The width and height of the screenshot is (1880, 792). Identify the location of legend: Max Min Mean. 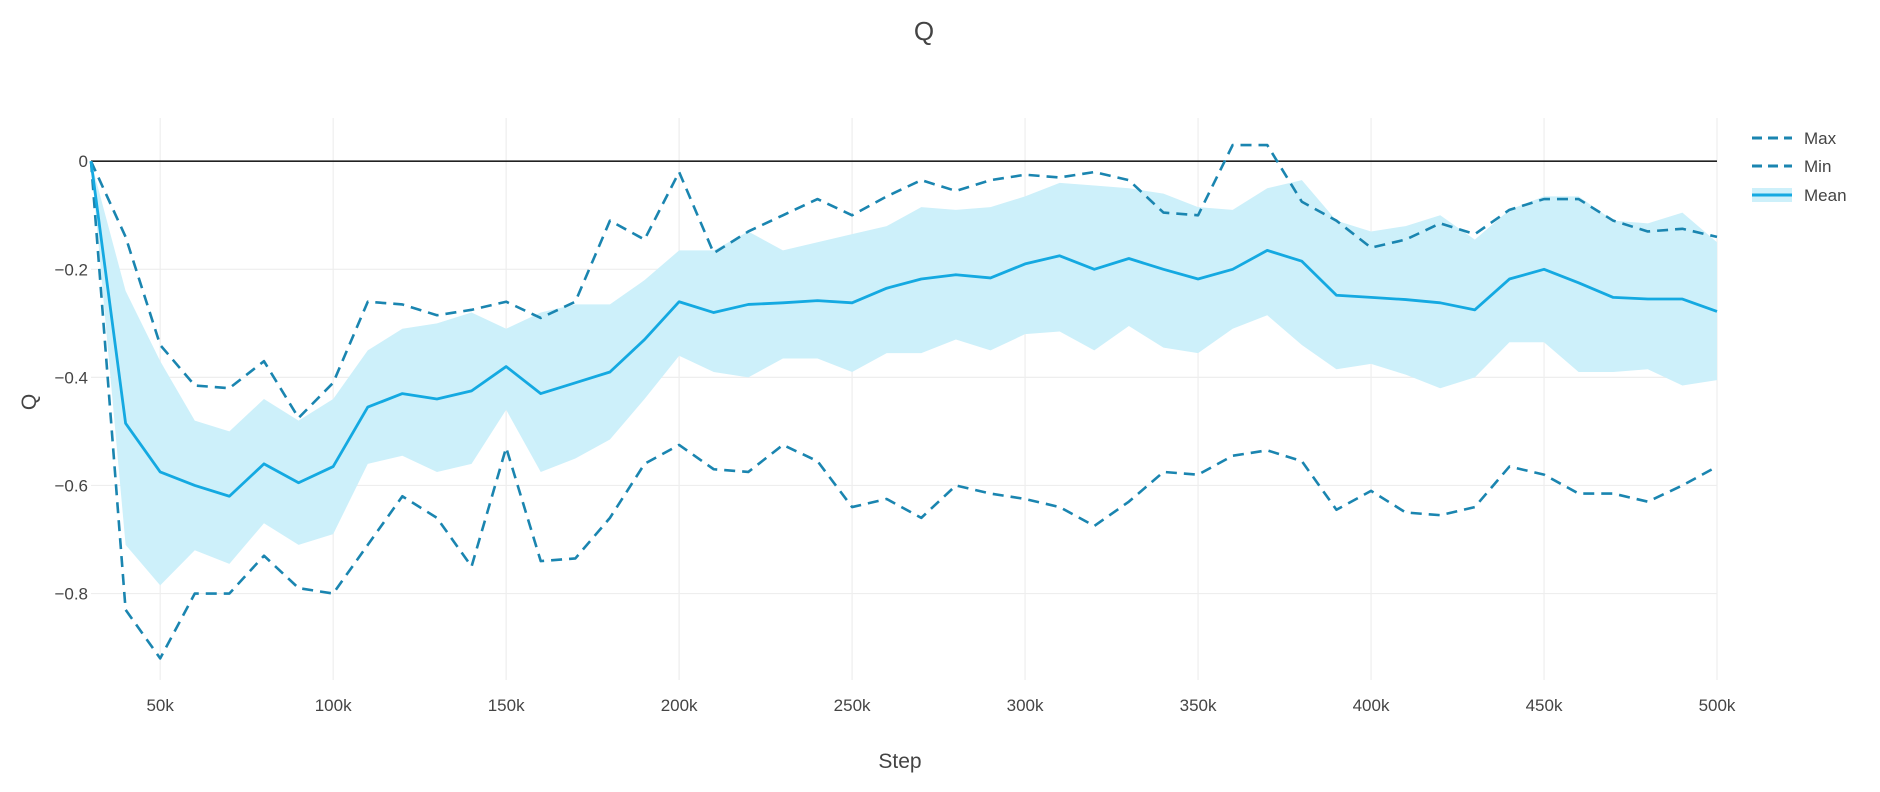
(1799, 167).